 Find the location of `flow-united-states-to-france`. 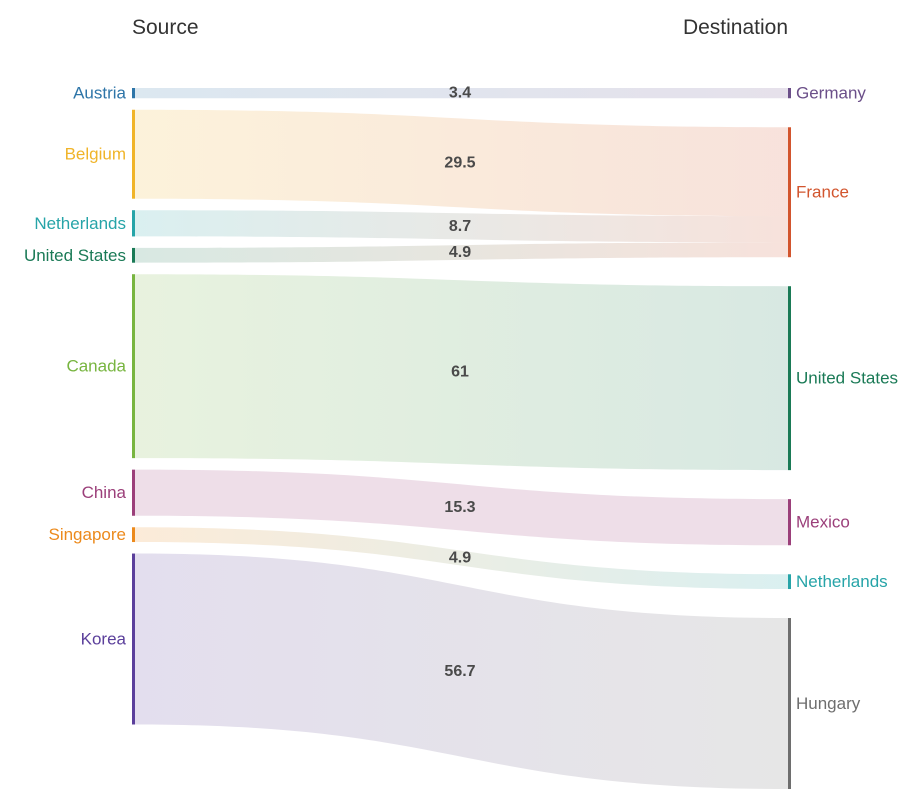

flow-united-states-to-france is located at coordinates (461, 252).